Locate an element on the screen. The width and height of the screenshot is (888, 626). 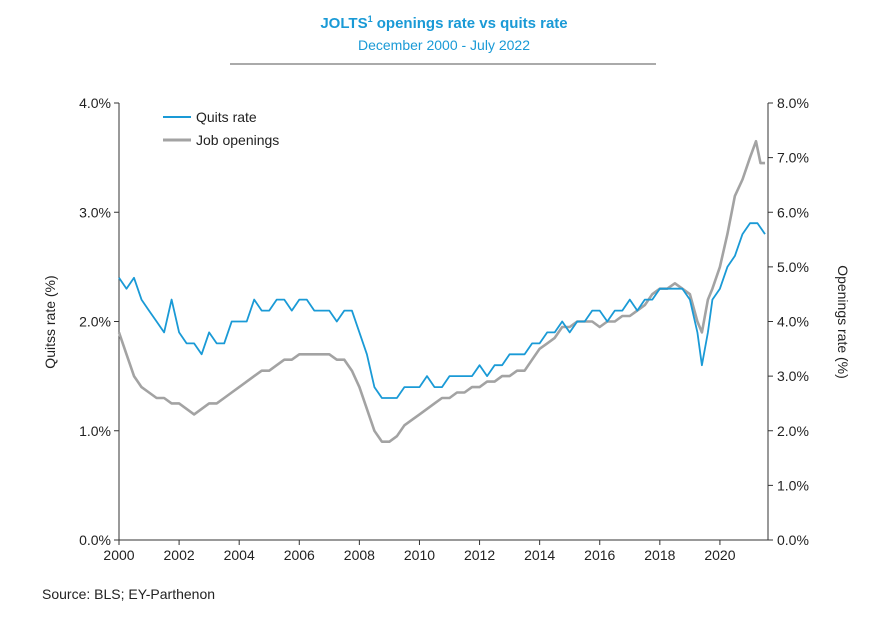
y-left-tick-label: 1.0% is located at coordinates (95, 431).